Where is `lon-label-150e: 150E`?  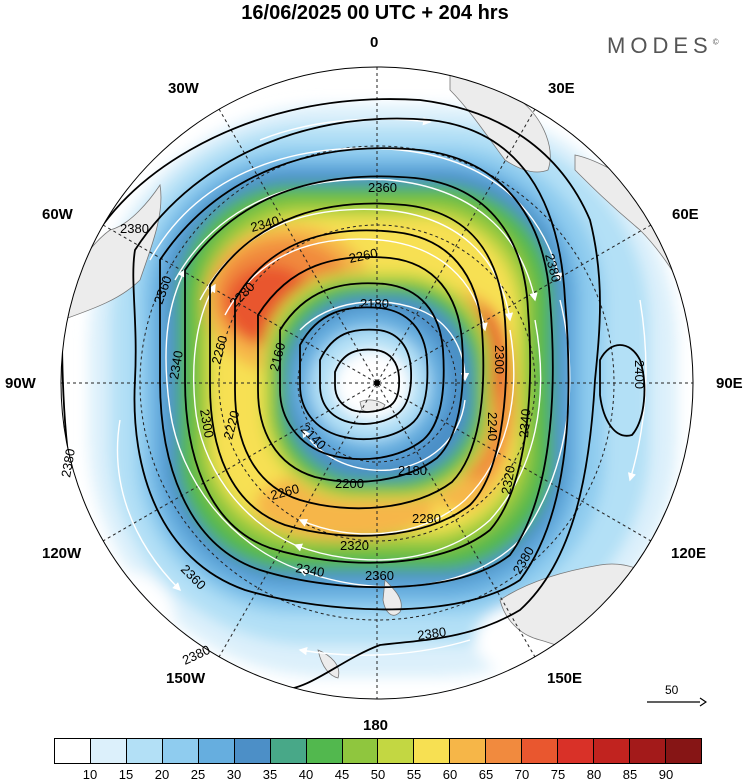
lon-label-150e: 150E is located at coordinates (565, 678).